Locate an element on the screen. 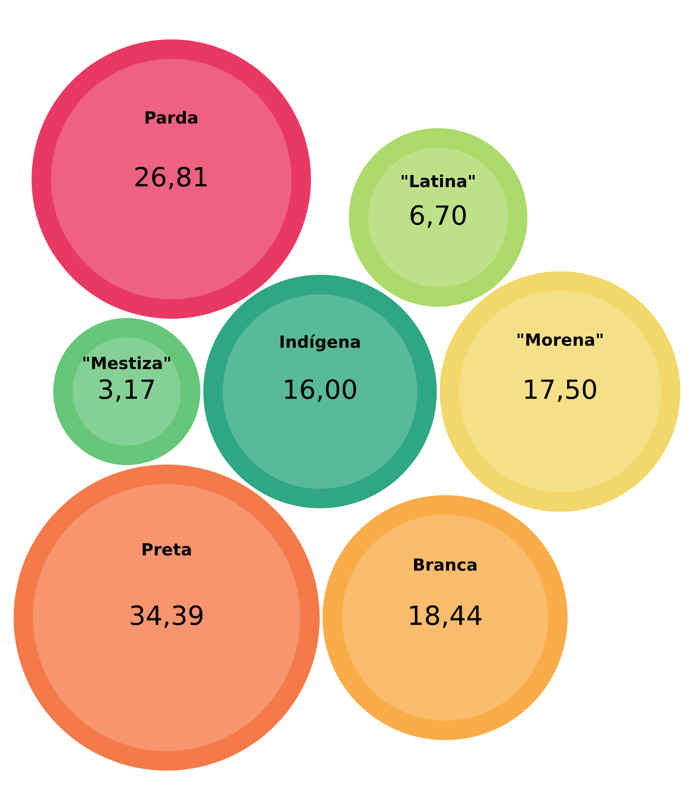 The height and width of the screenshot is (810, 694). data-label: 34,39 is located at coordinates (166, 616).